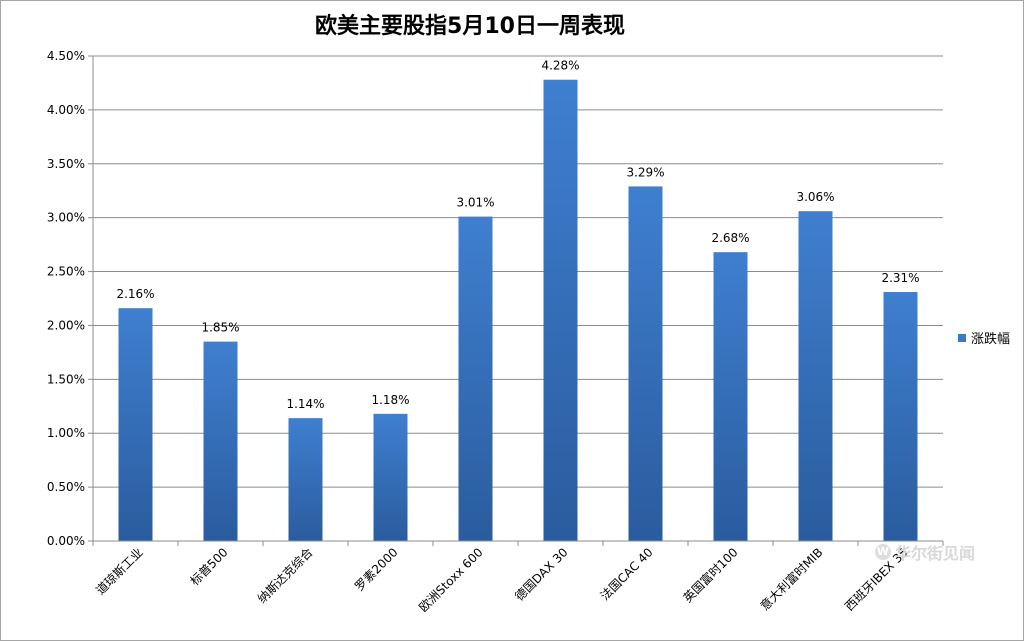 The height and width of the screenshot is (641, 1024). I want to click on watermark-text: 华尔街见闻, so click(935, 553).